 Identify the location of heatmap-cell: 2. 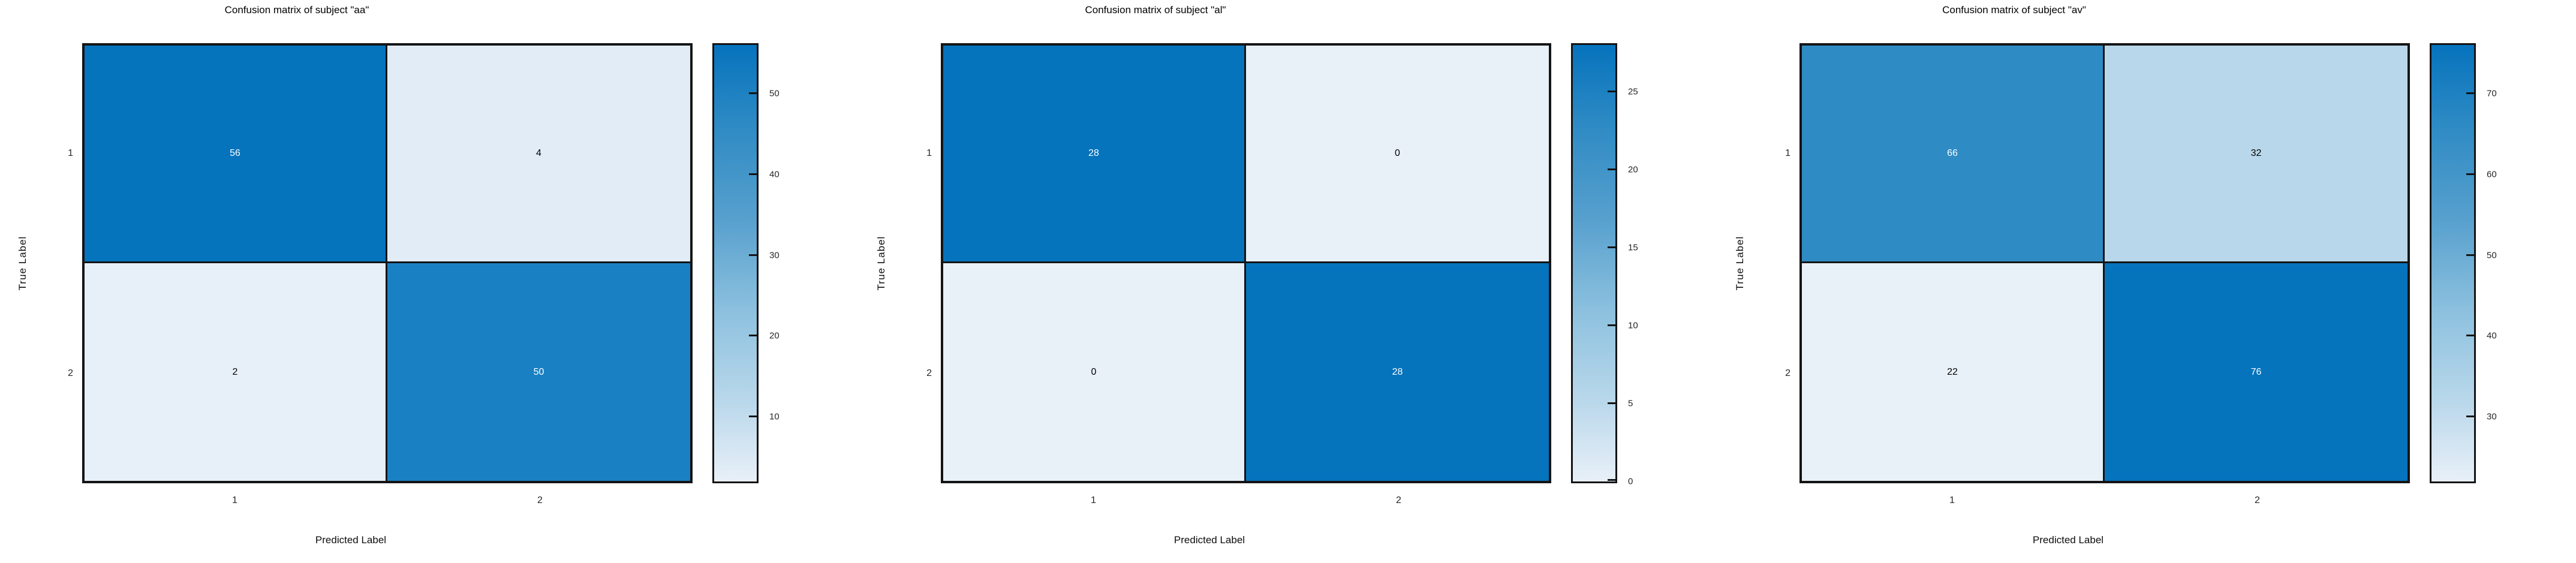
(236, 372).